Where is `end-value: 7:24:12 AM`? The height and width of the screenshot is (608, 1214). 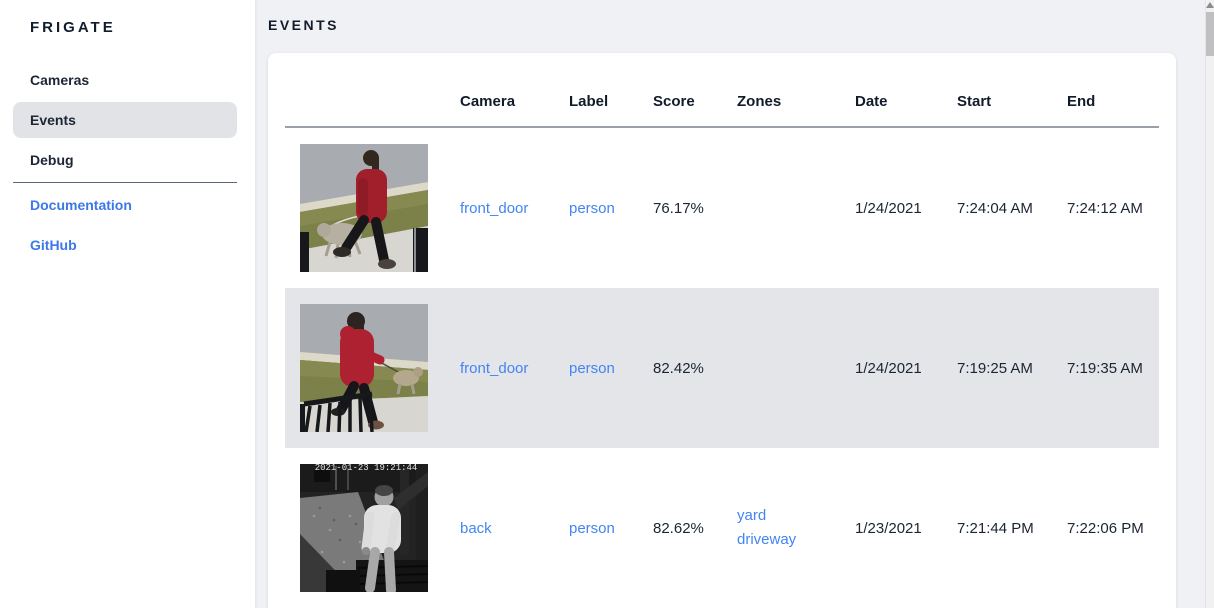 end-value: 7:24:12 AM is located at coordinates (1105, 208).